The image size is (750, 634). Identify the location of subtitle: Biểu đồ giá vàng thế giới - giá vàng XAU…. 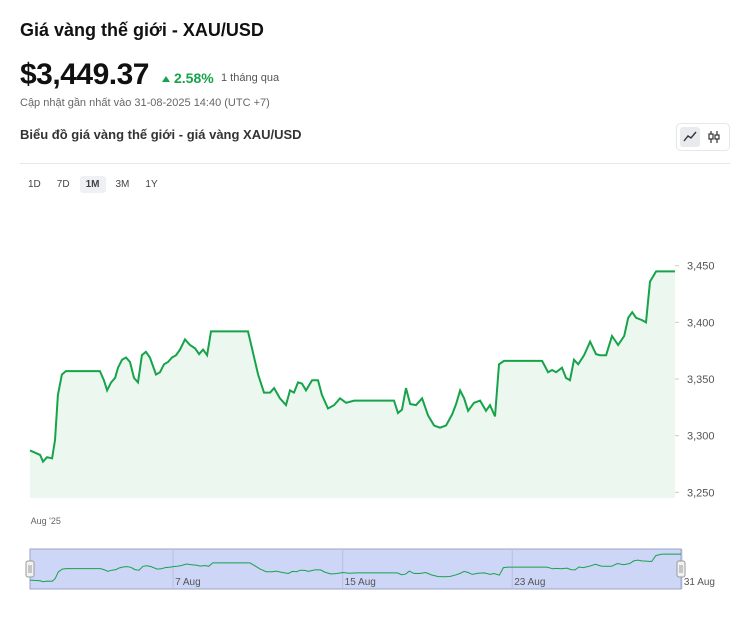
(161, 134).